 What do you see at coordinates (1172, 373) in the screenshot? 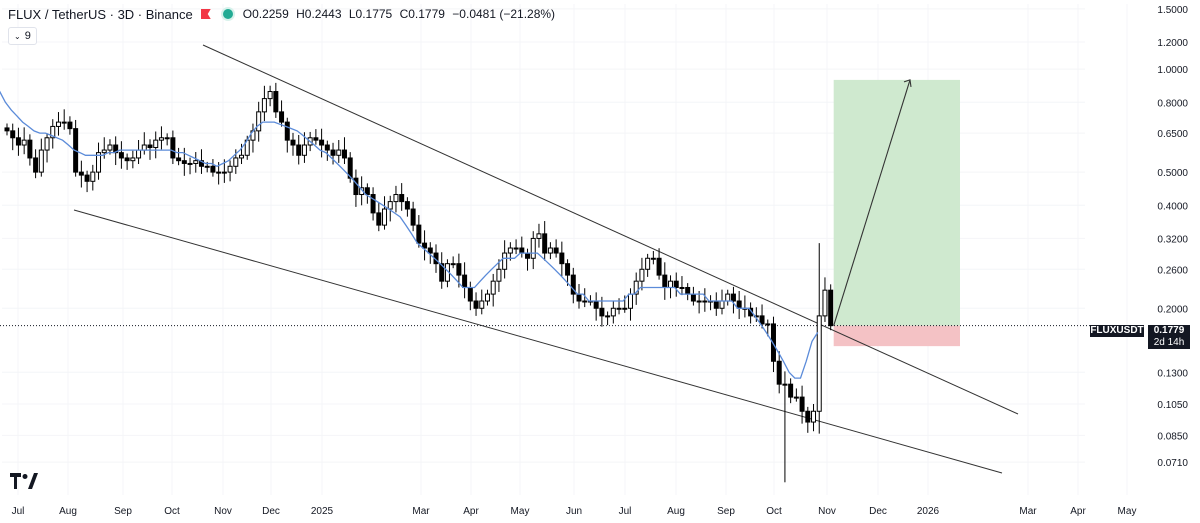
I see `price-tick-label: 0.1300` at bounding box center [1172, 373].